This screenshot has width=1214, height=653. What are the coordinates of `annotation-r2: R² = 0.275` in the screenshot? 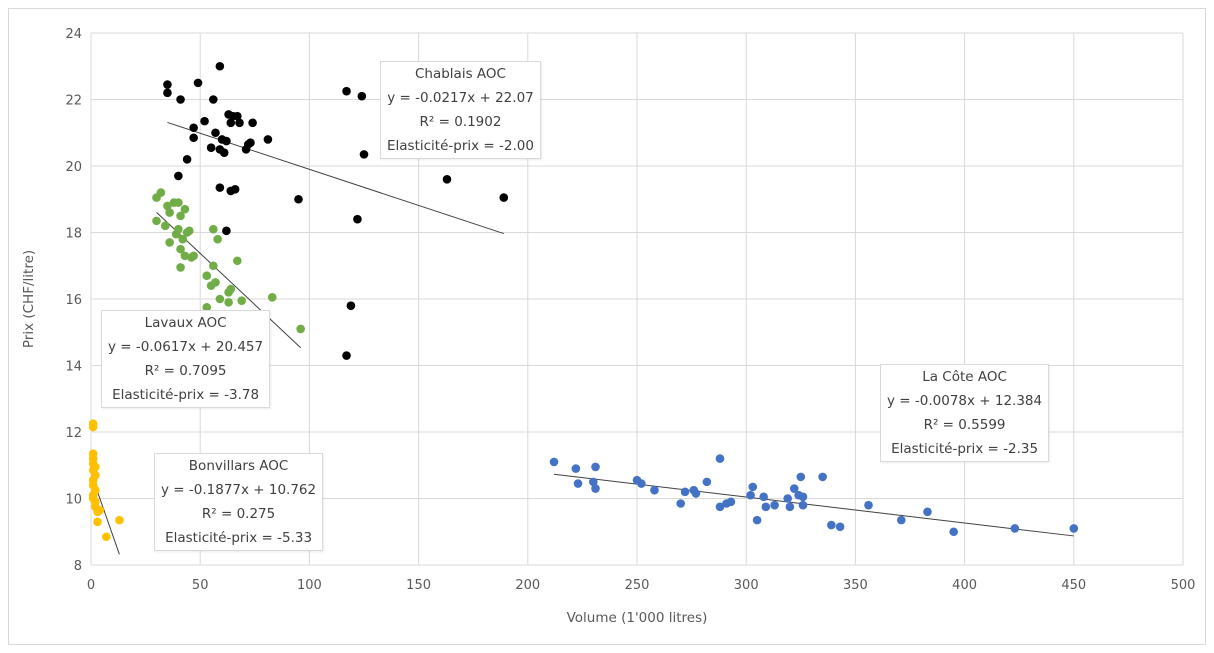 It's located at (238, 514).